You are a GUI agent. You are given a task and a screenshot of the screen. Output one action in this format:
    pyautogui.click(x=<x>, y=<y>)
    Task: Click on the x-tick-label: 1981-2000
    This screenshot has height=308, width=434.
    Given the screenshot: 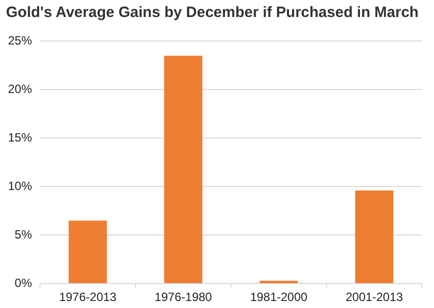 What is the action you would take?
    pyautogui.click(x=279, y=297)
    